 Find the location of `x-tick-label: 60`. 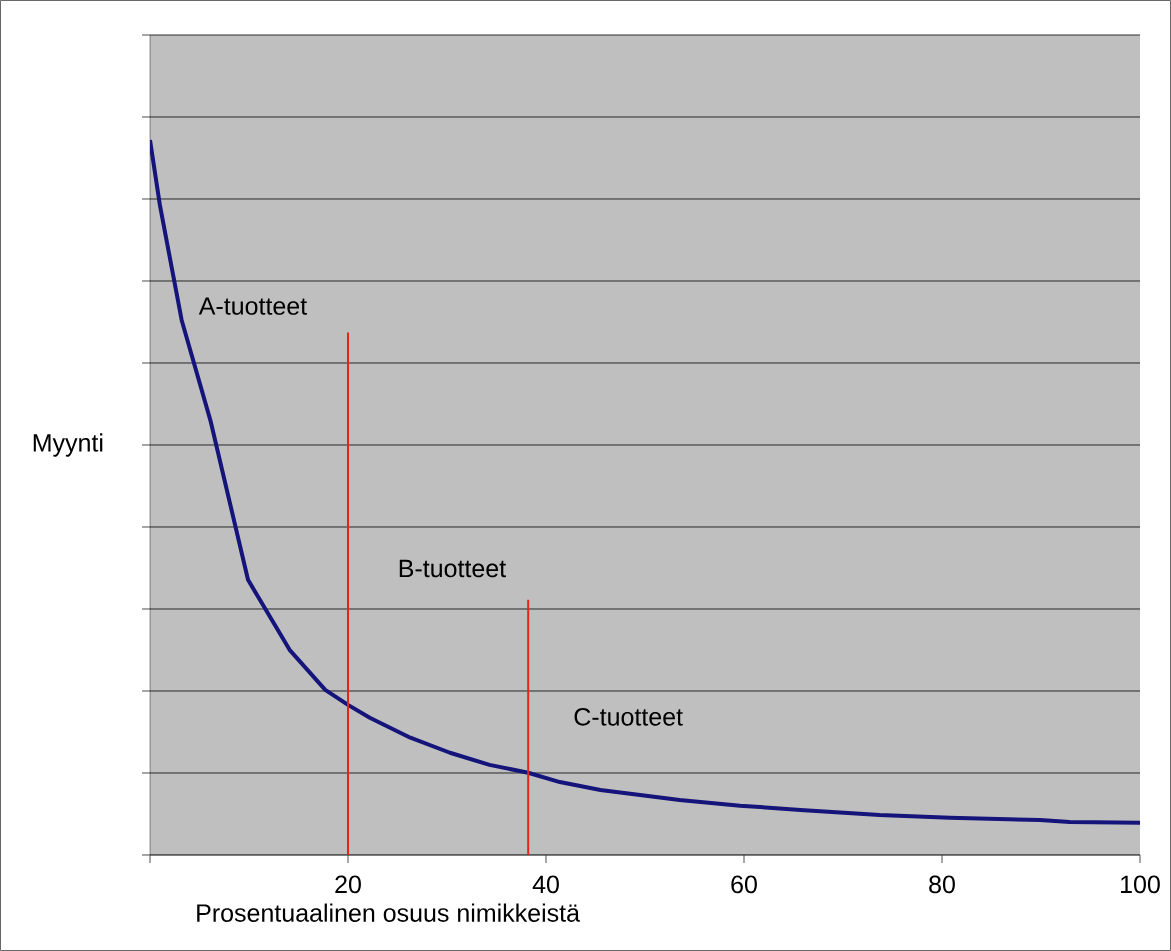

x-tick-label: 60 is located at coordinates (744, 884).